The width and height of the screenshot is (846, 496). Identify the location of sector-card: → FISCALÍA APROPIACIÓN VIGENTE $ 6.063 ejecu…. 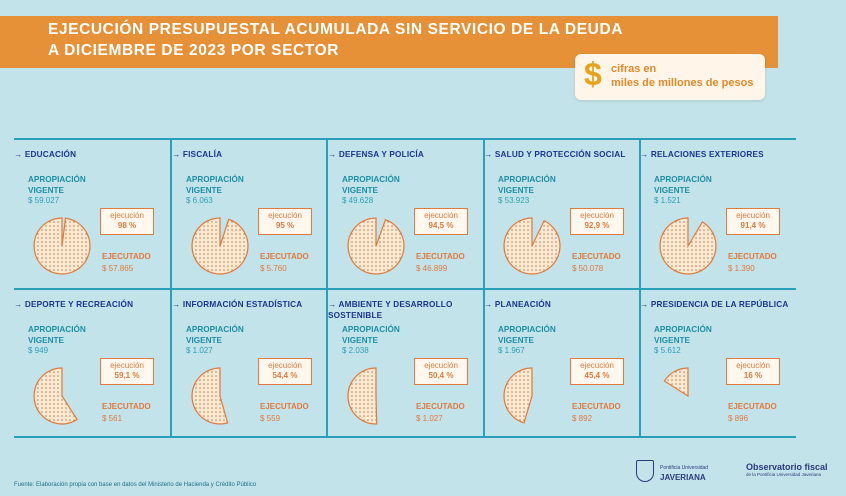
(250, 213).